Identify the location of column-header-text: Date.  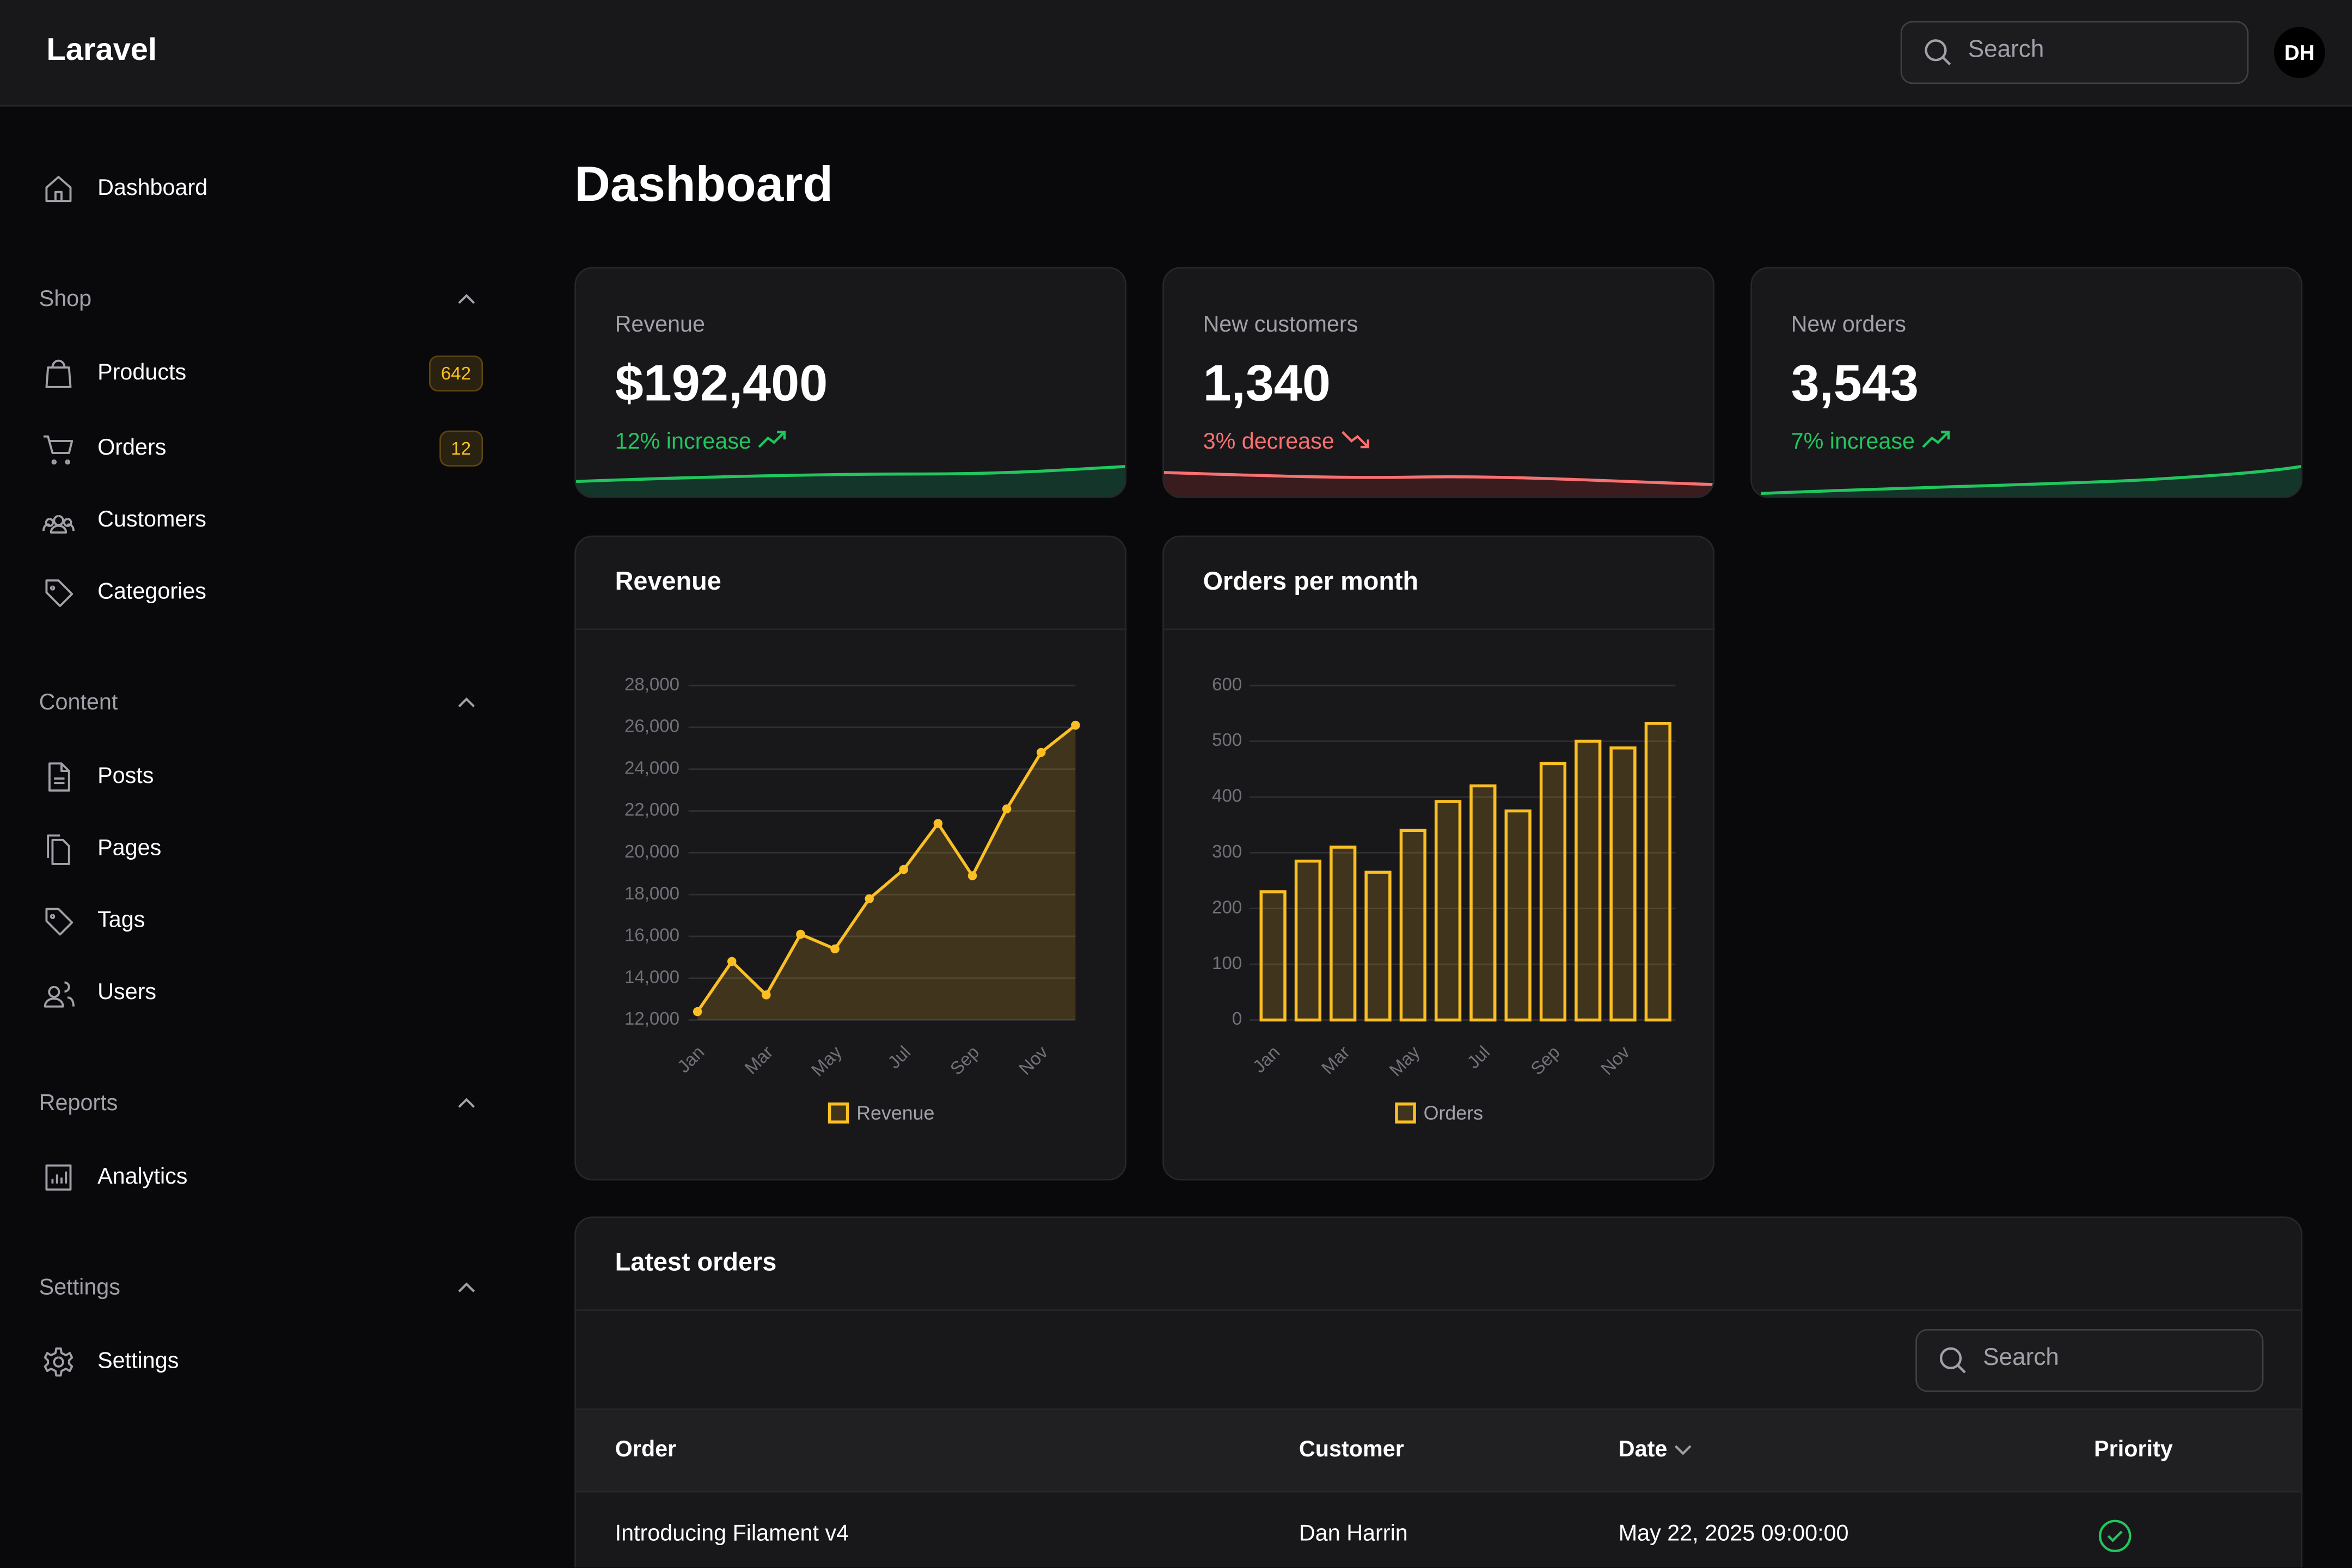
(1643, 1450).